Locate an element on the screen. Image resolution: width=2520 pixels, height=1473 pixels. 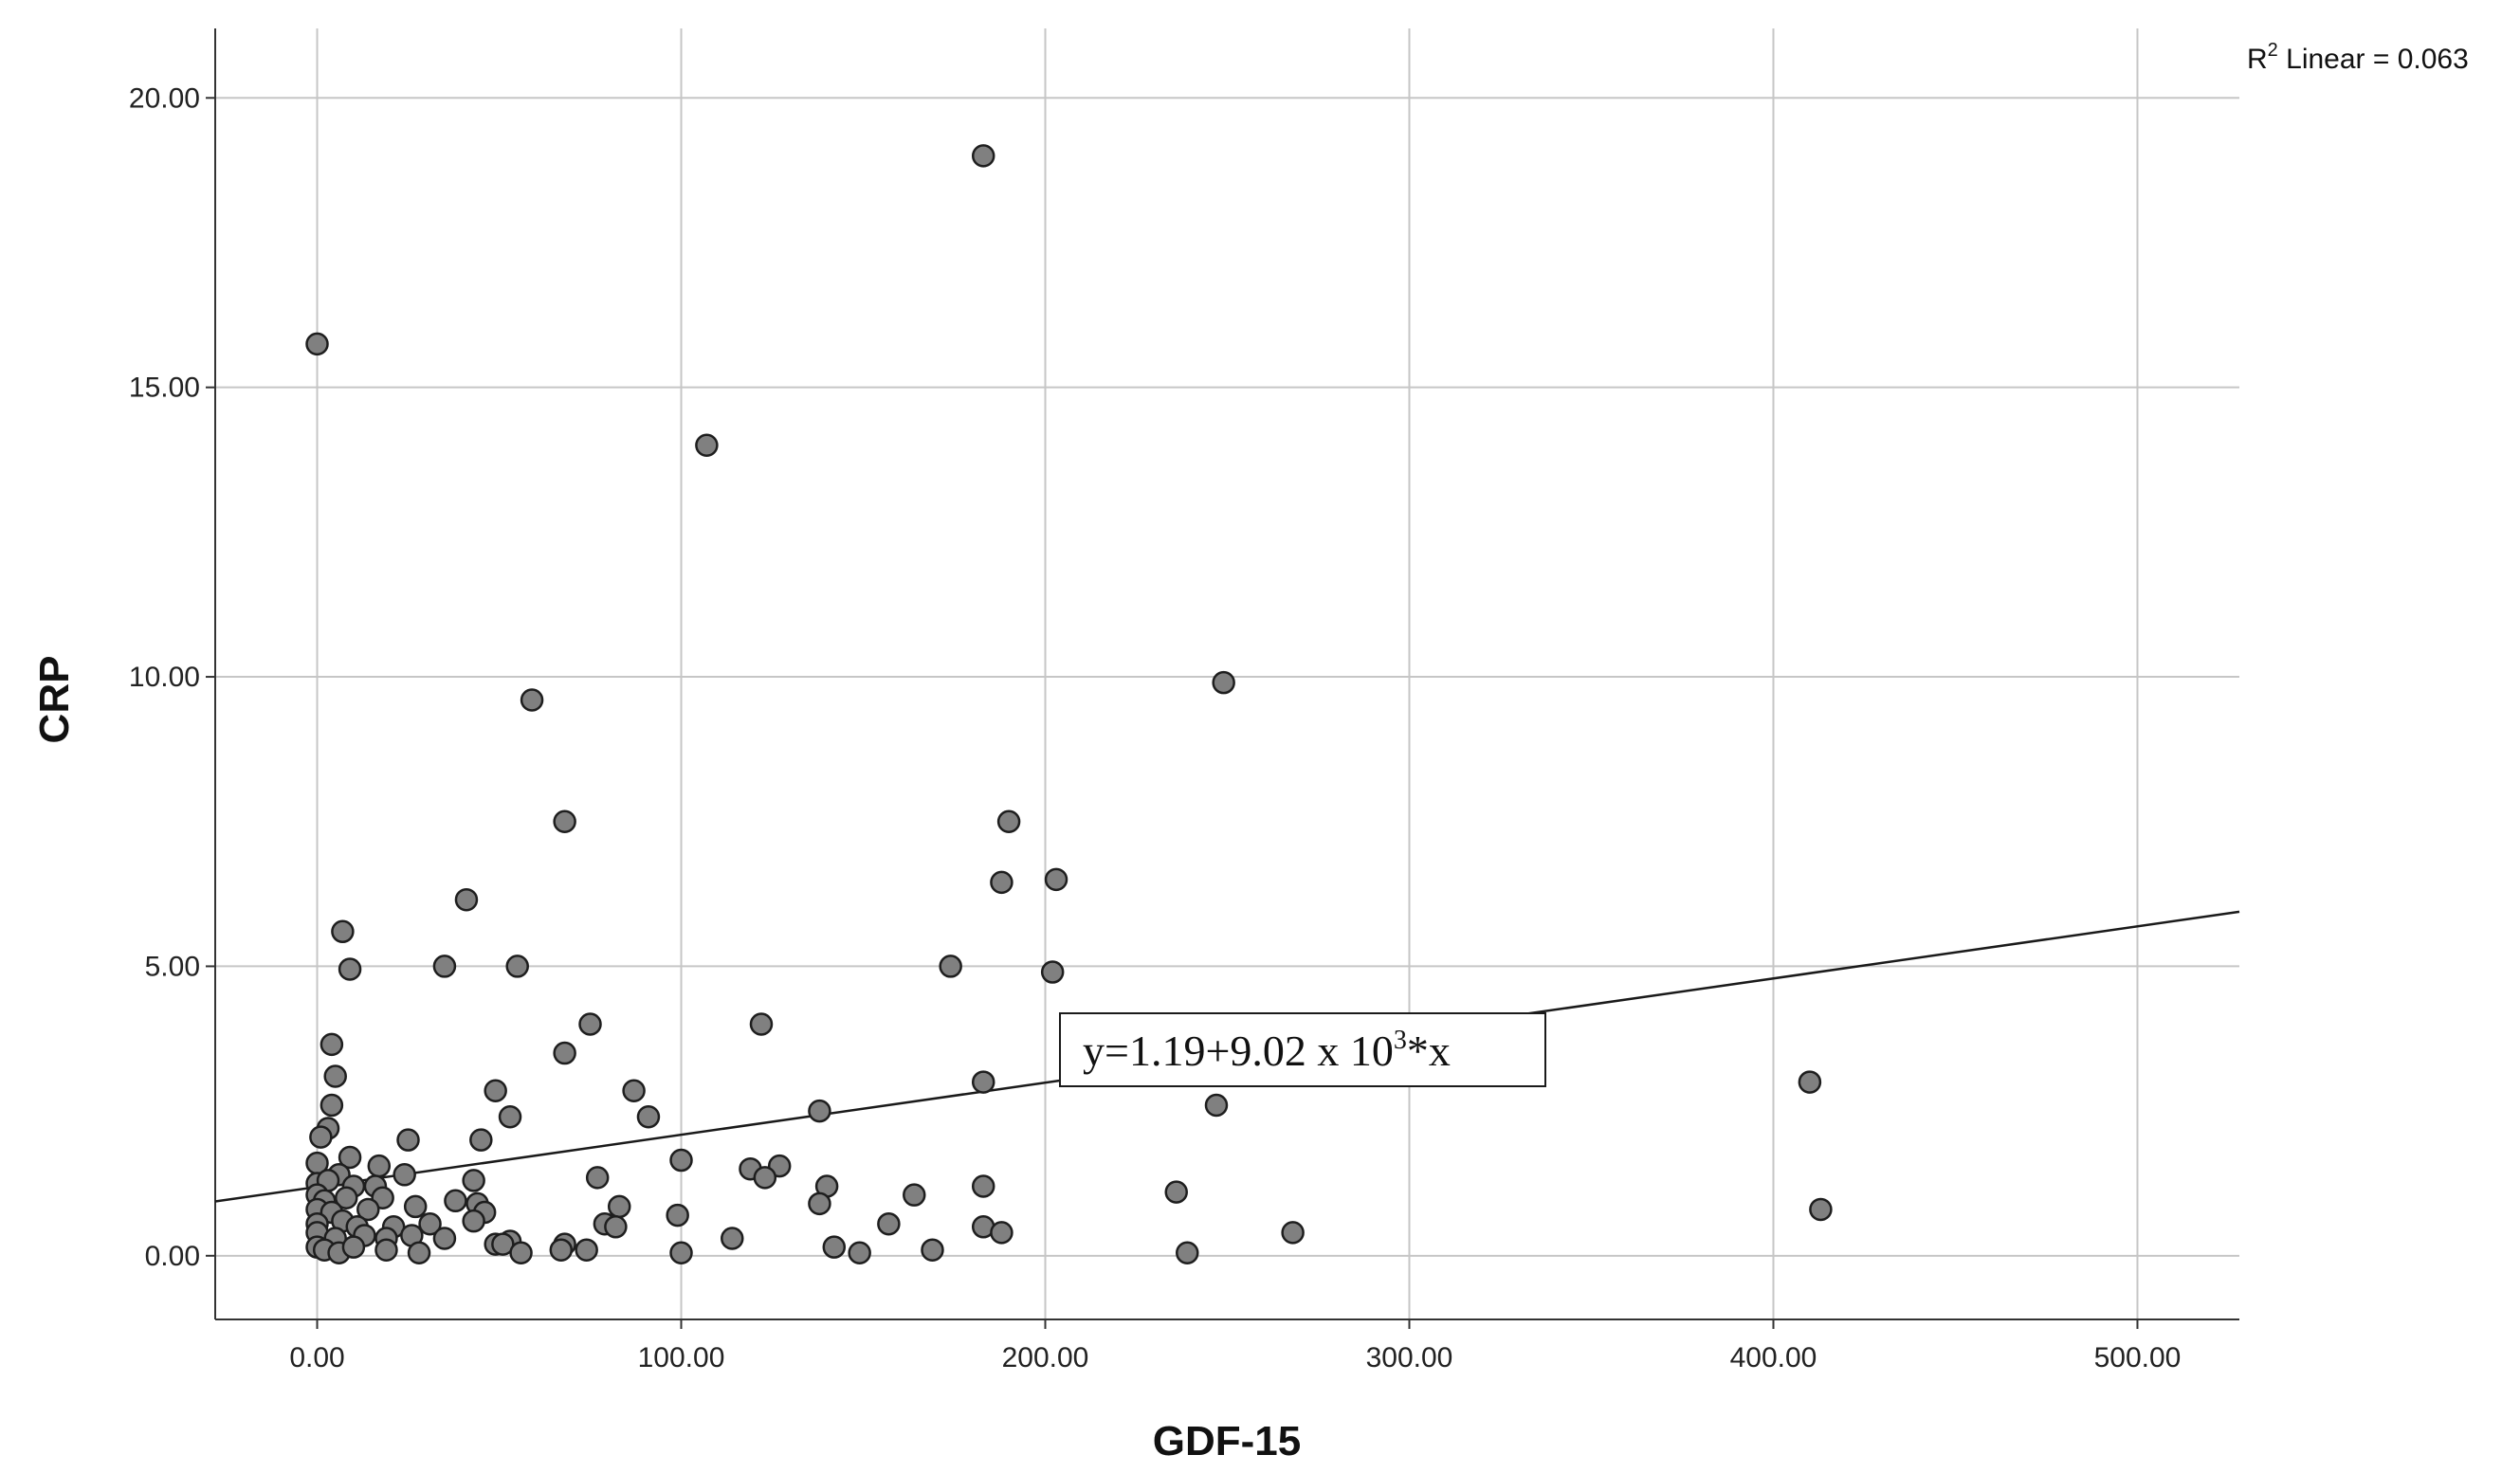
y-axis-title: CRP is located at coordinates (55, 700).